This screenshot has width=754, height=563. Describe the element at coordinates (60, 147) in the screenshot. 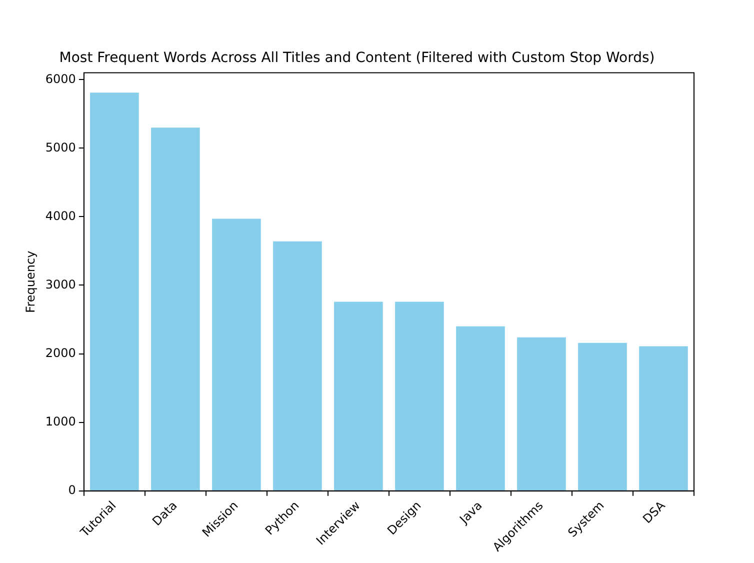

I see `y-tick-label: 5000` at that location.